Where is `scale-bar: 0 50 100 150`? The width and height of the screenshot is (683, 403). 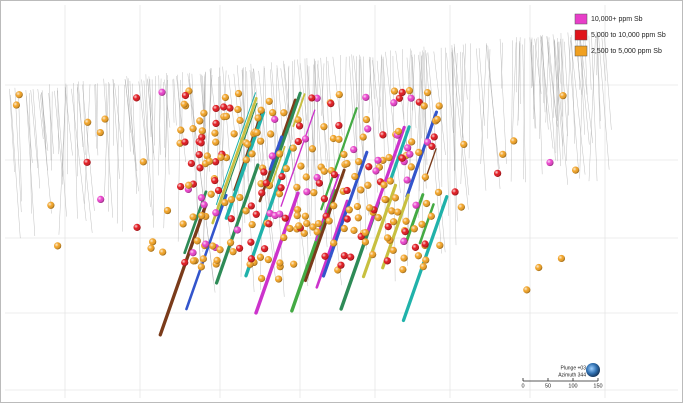 scale-bar: 0 50 100 150 is located at coordinates (562, 383).